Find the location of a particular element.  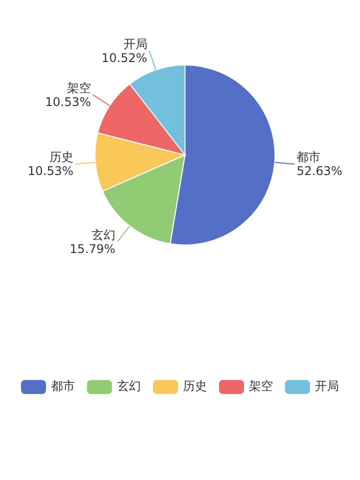

slice-label: 架空 is located at coordinates (78, 87).